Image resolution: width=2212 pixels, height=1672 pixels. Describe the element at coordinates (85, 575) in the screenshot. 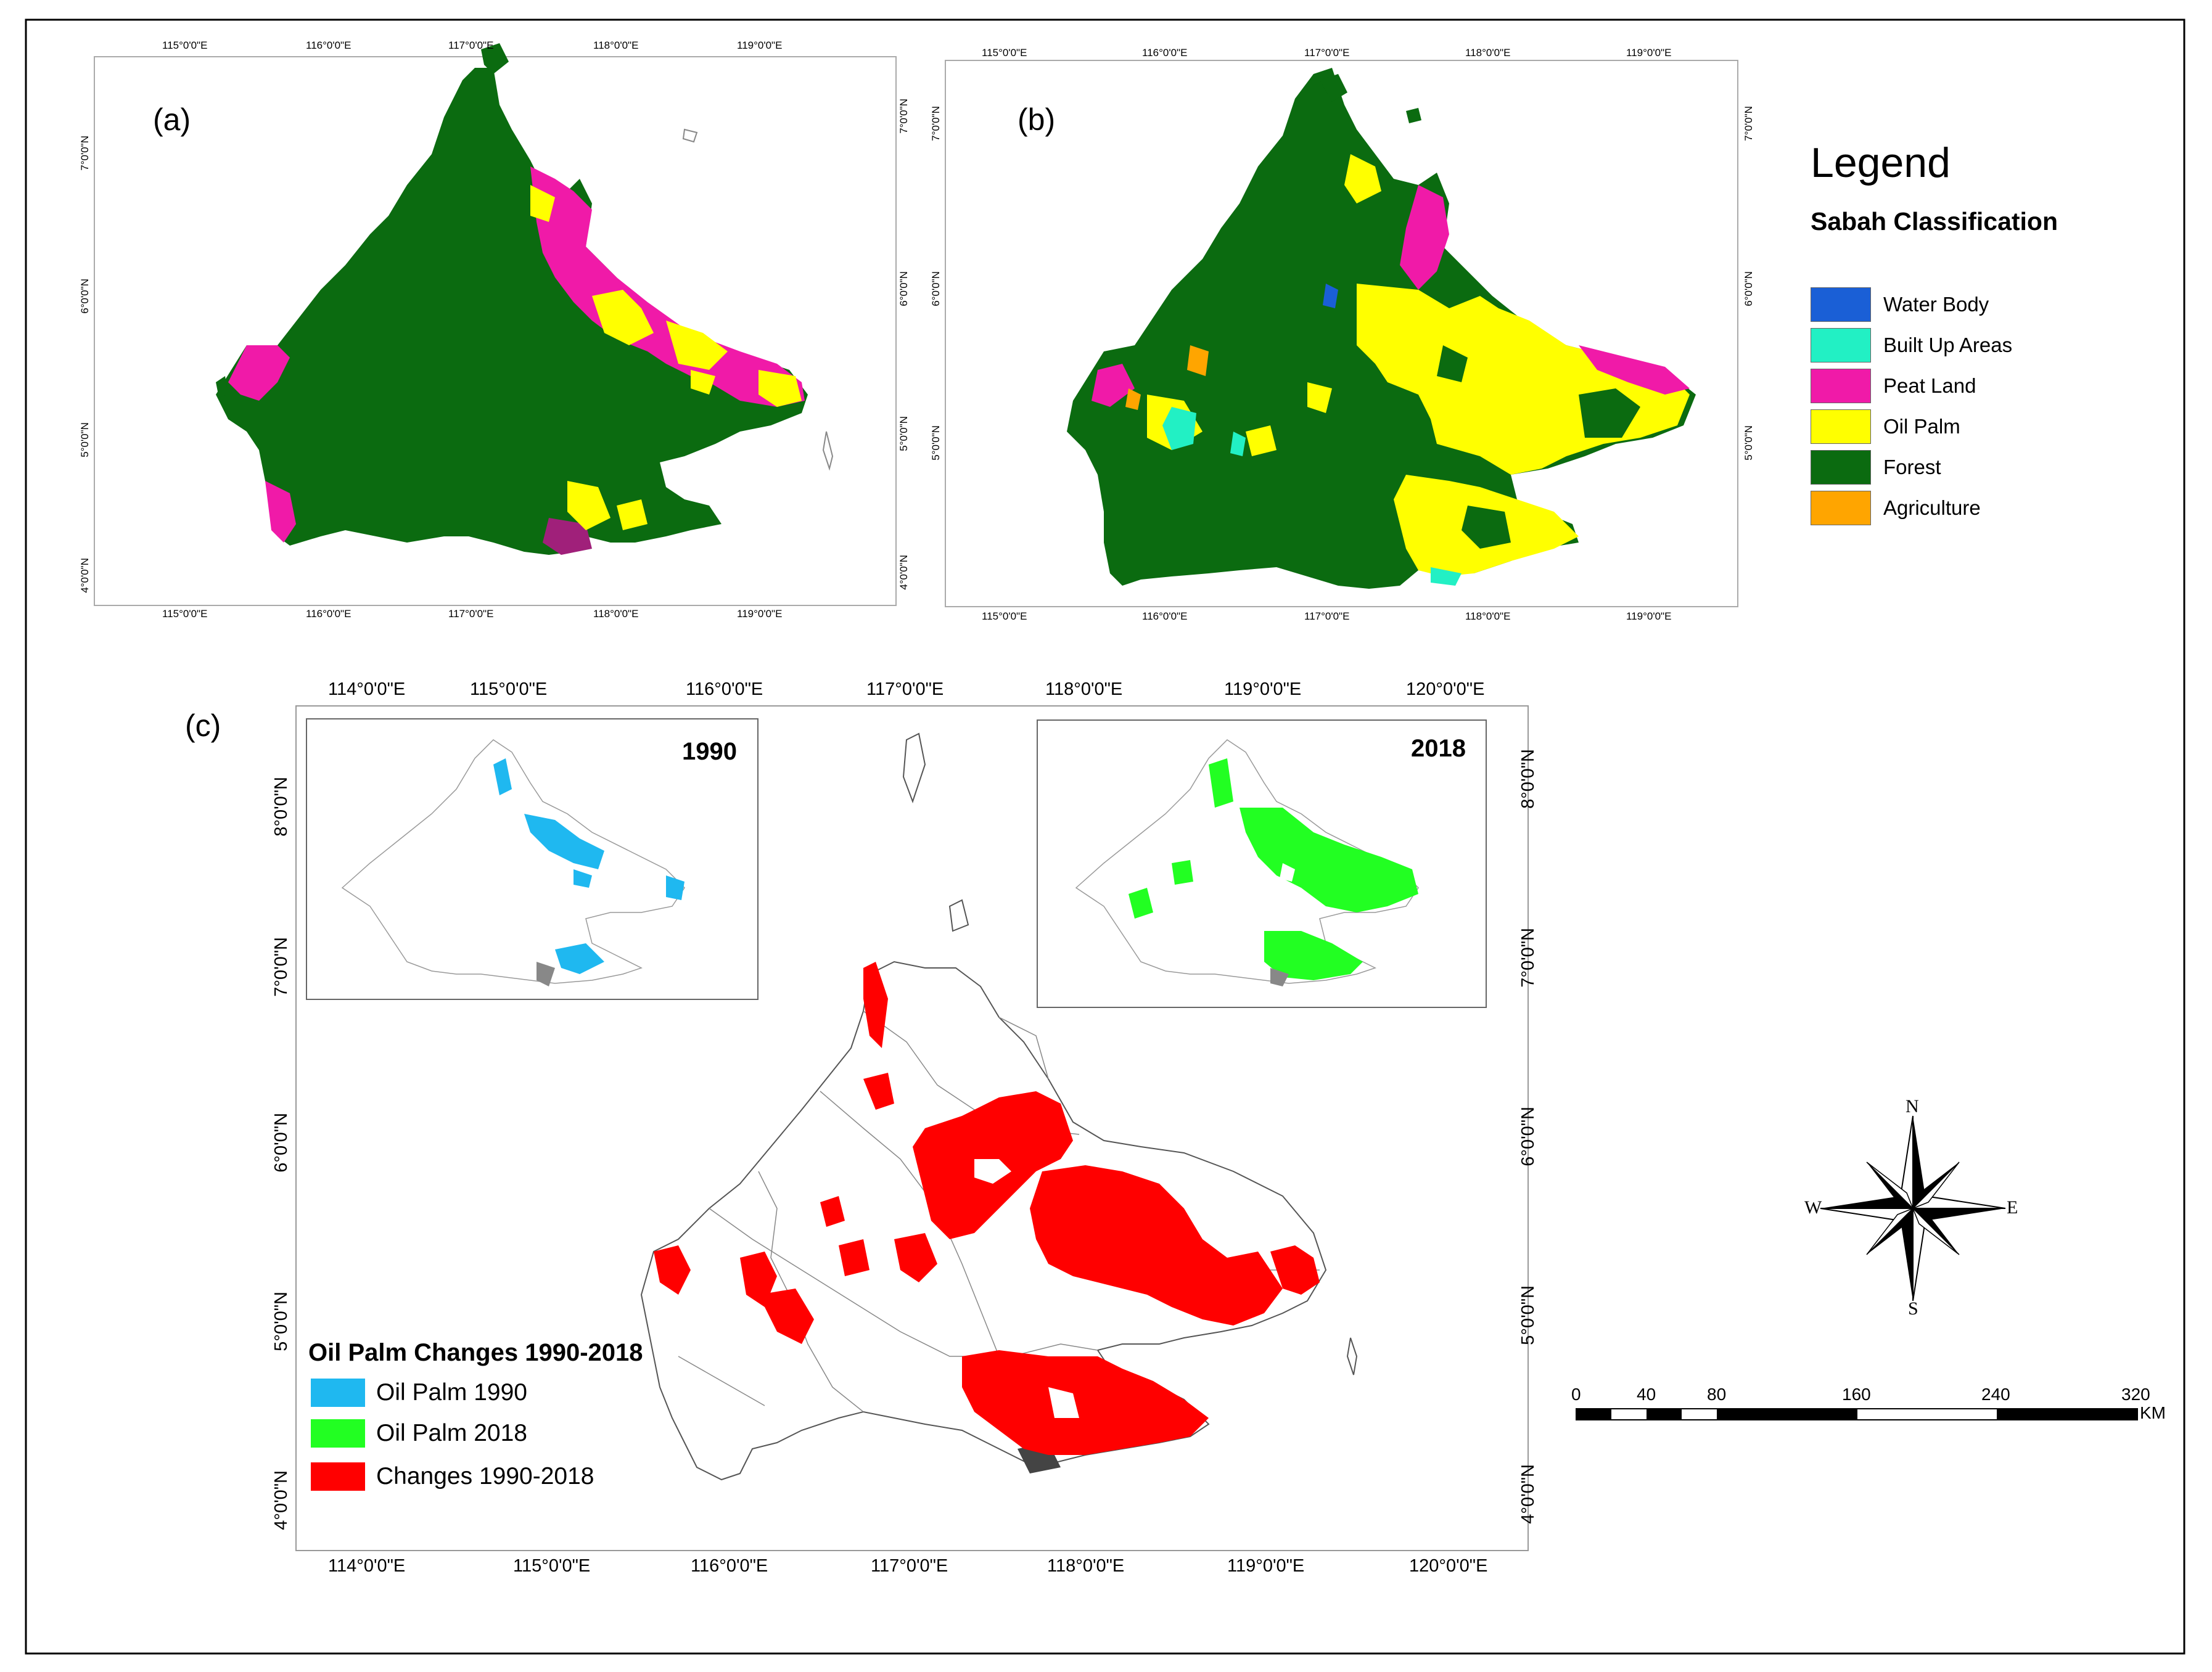

I see `a-left-lat-4: 4°0'0"N` at that location.